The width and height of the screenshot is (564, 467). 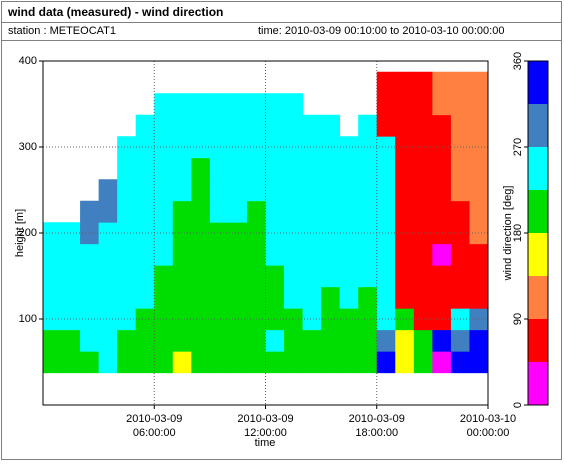 I want to click on colorbar-tick-label: 0, so click(x=518, y=405).